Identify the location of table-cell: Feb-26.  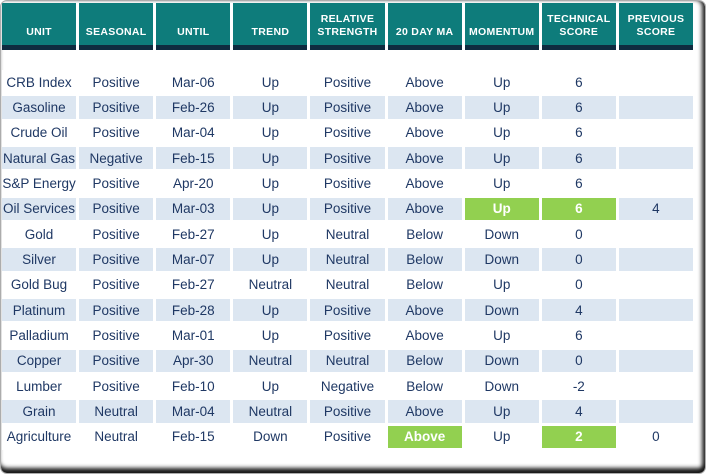
(193, 108).